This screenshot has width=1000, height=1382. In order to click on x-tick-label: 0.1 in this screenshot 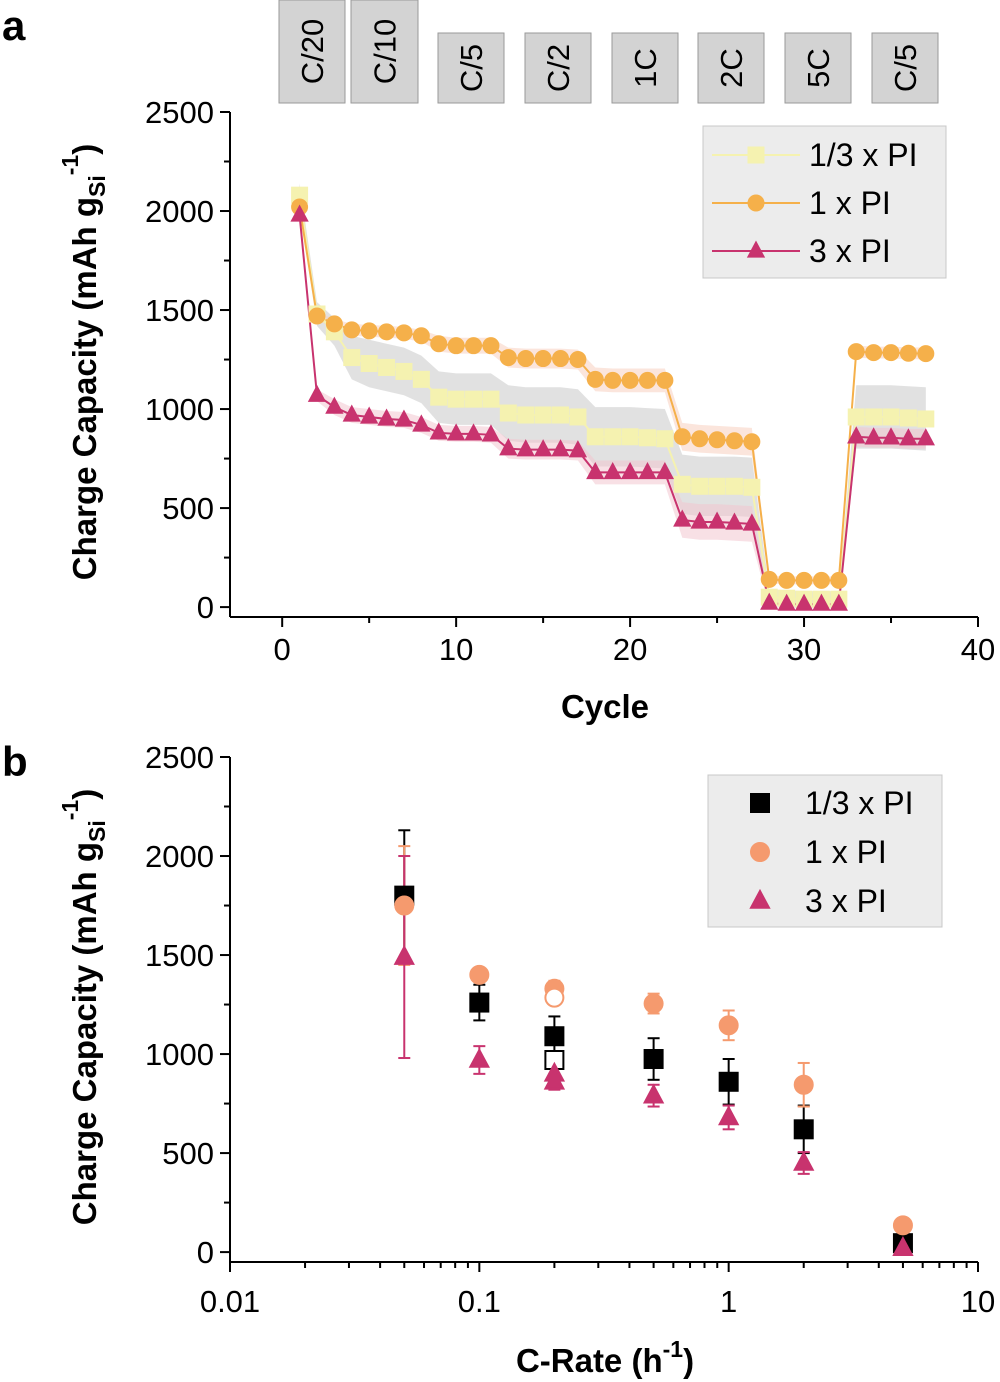, I will do `click(479, 1301)`.